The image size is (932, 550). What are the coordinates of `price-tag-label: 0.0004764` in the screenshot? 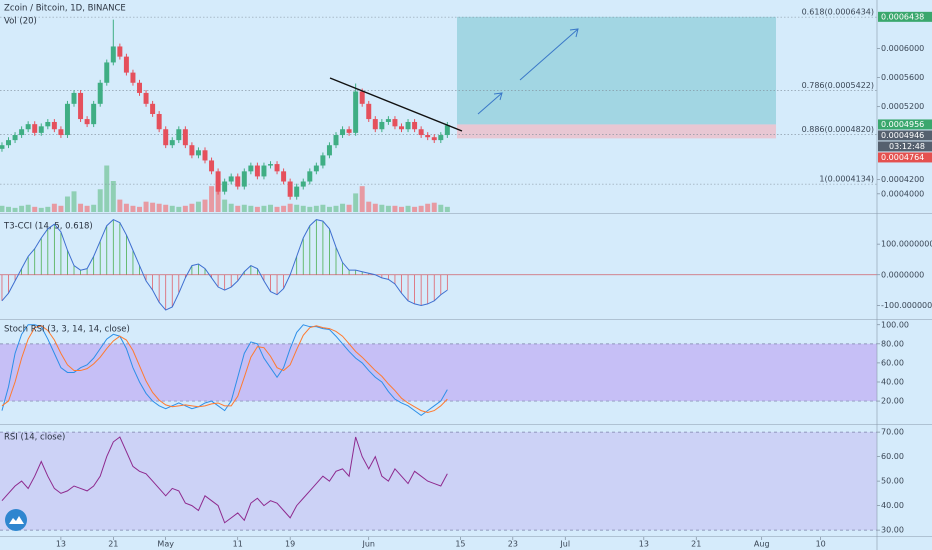 It's located at (902, 157).